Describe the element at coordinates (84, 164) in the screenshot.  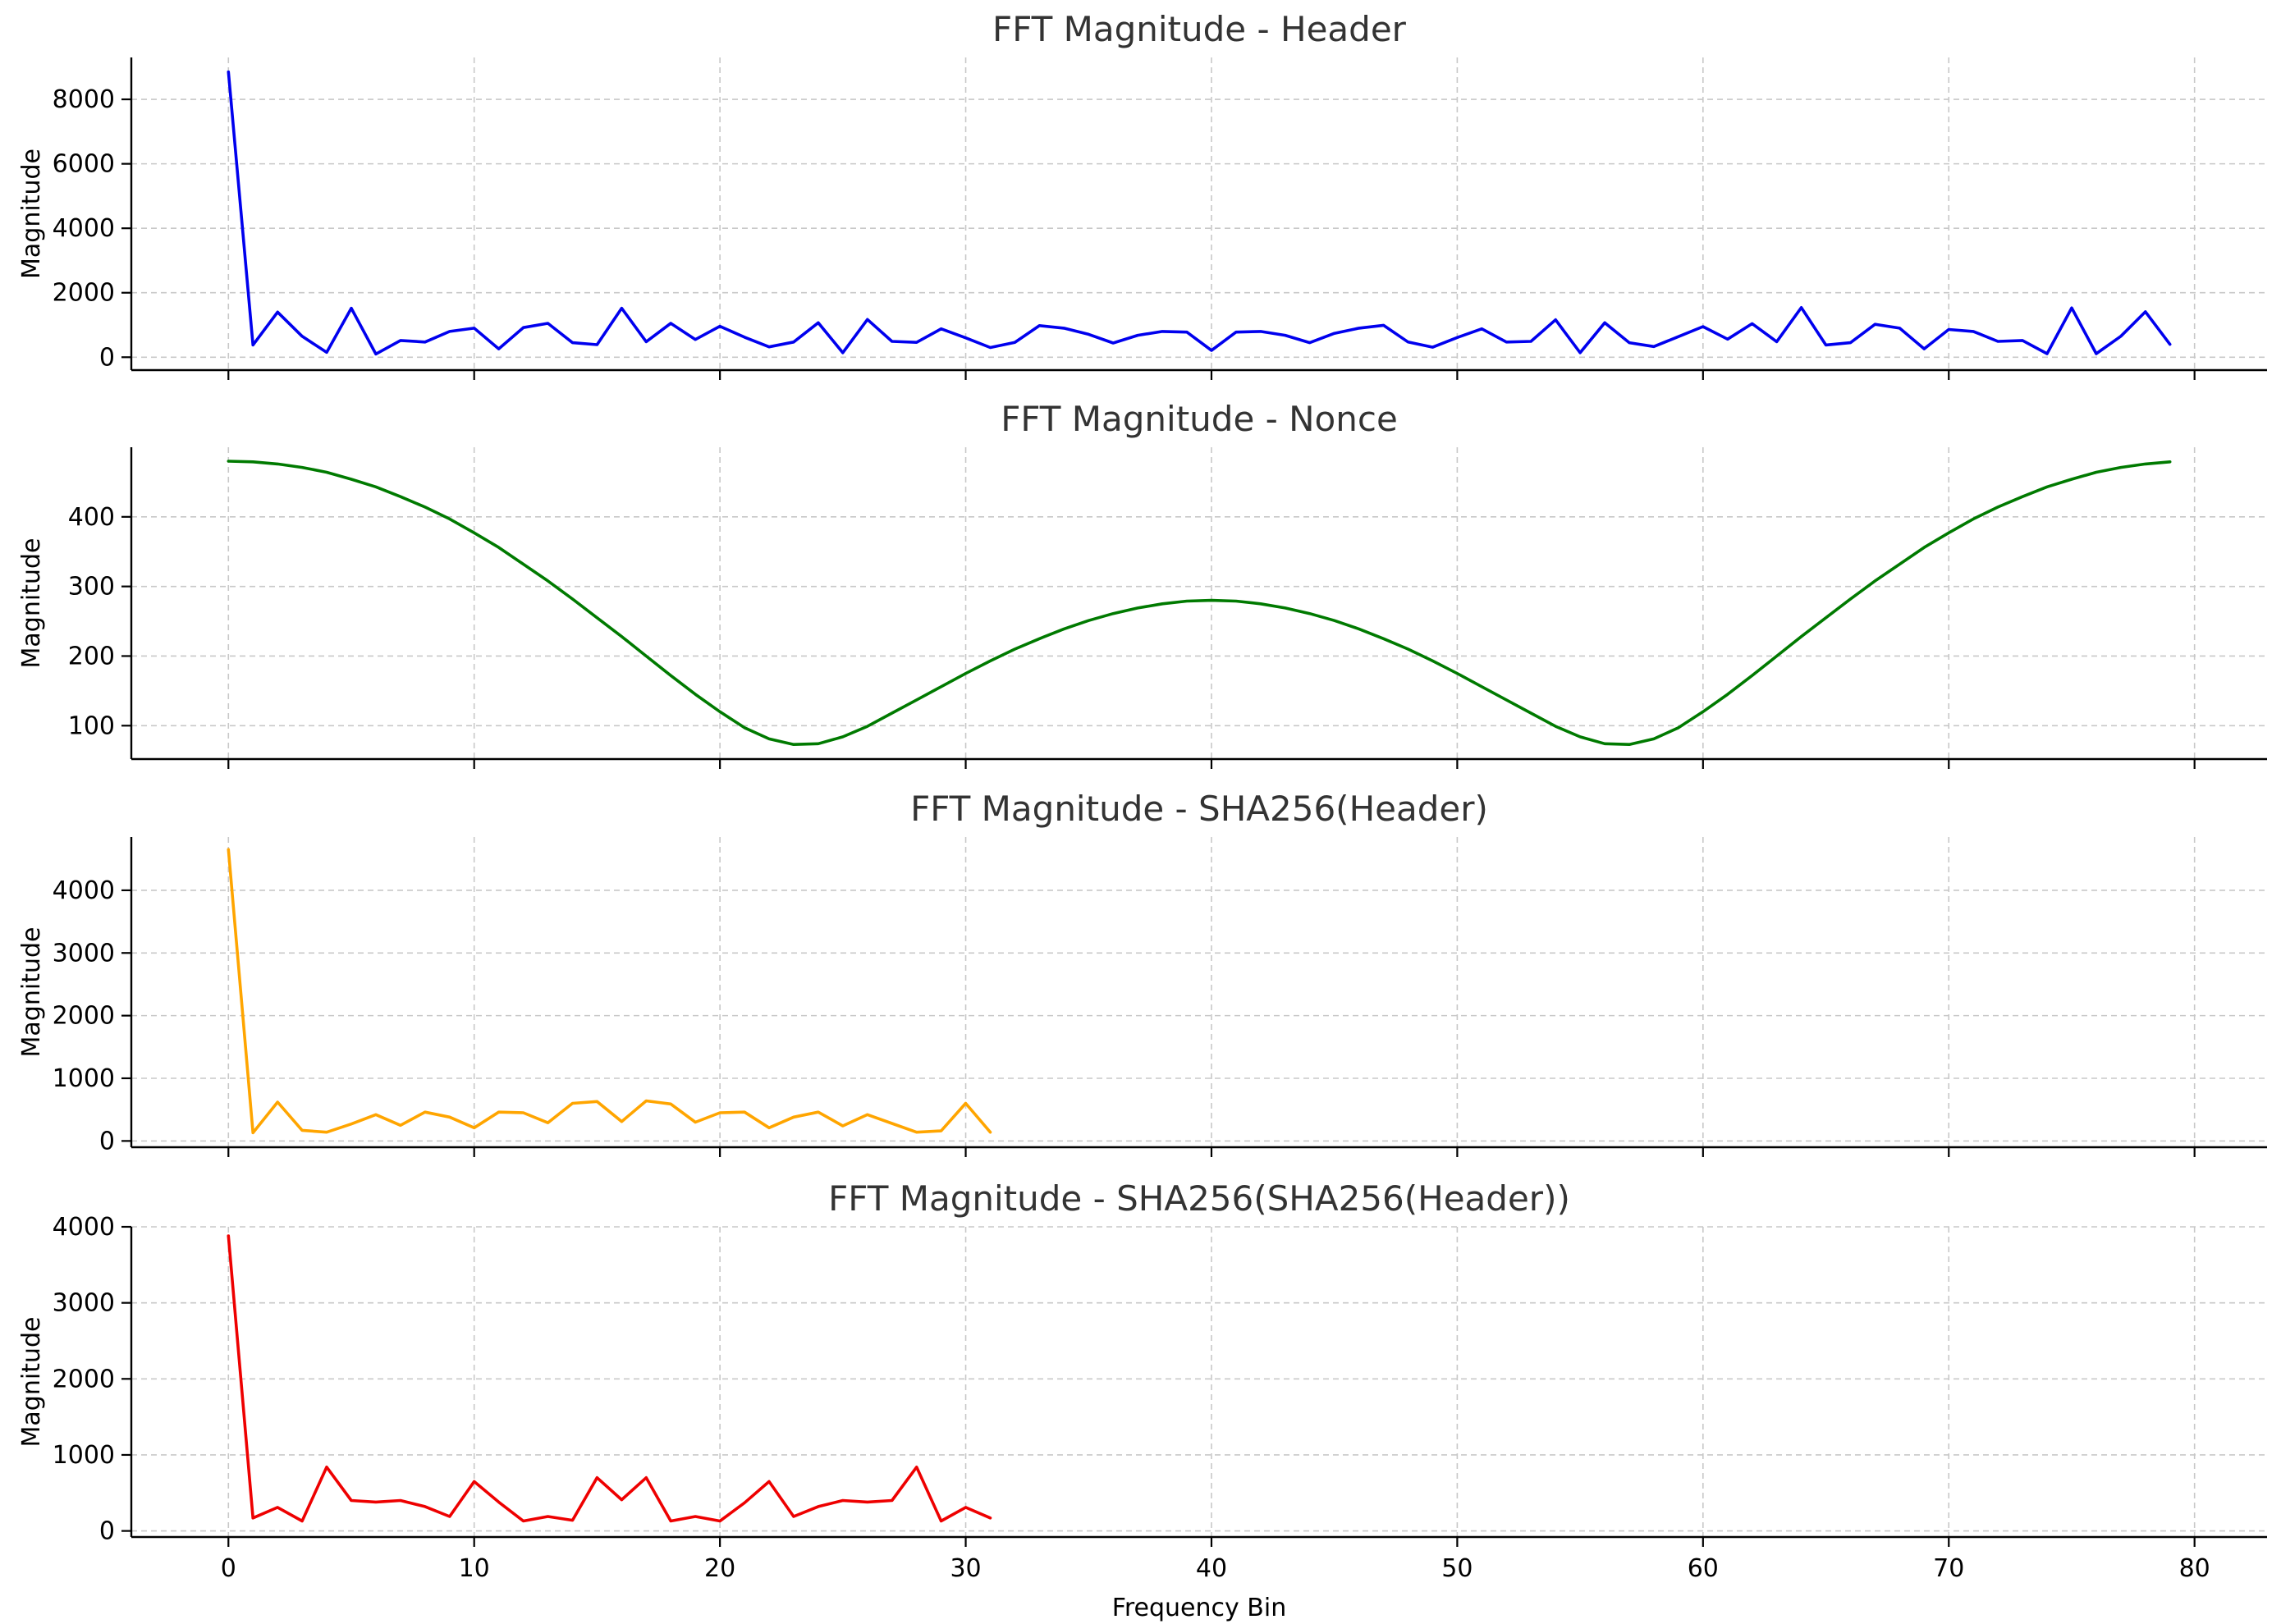
I see `y-tick-label: 6000` at that location.